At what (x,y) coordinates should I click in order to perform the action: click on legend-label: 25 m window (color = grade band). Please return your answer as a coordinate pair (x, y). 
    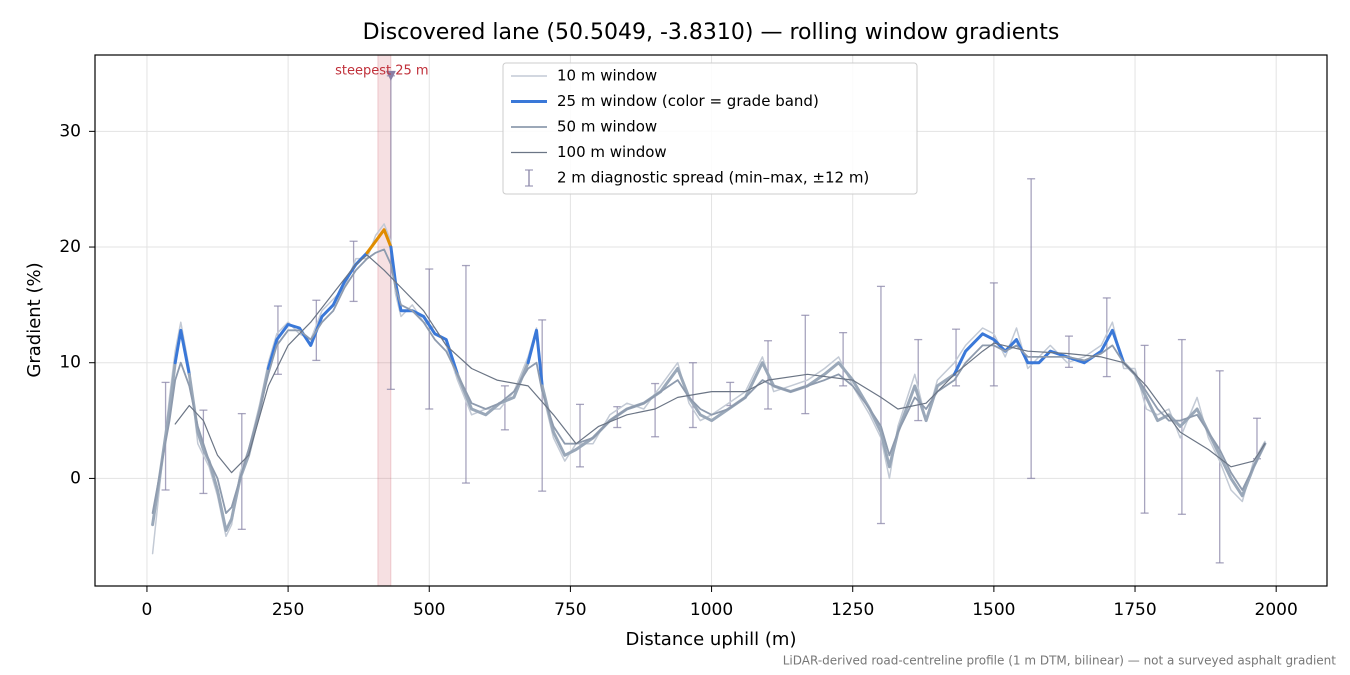
    Looking at the image, I should click on (688, 101).